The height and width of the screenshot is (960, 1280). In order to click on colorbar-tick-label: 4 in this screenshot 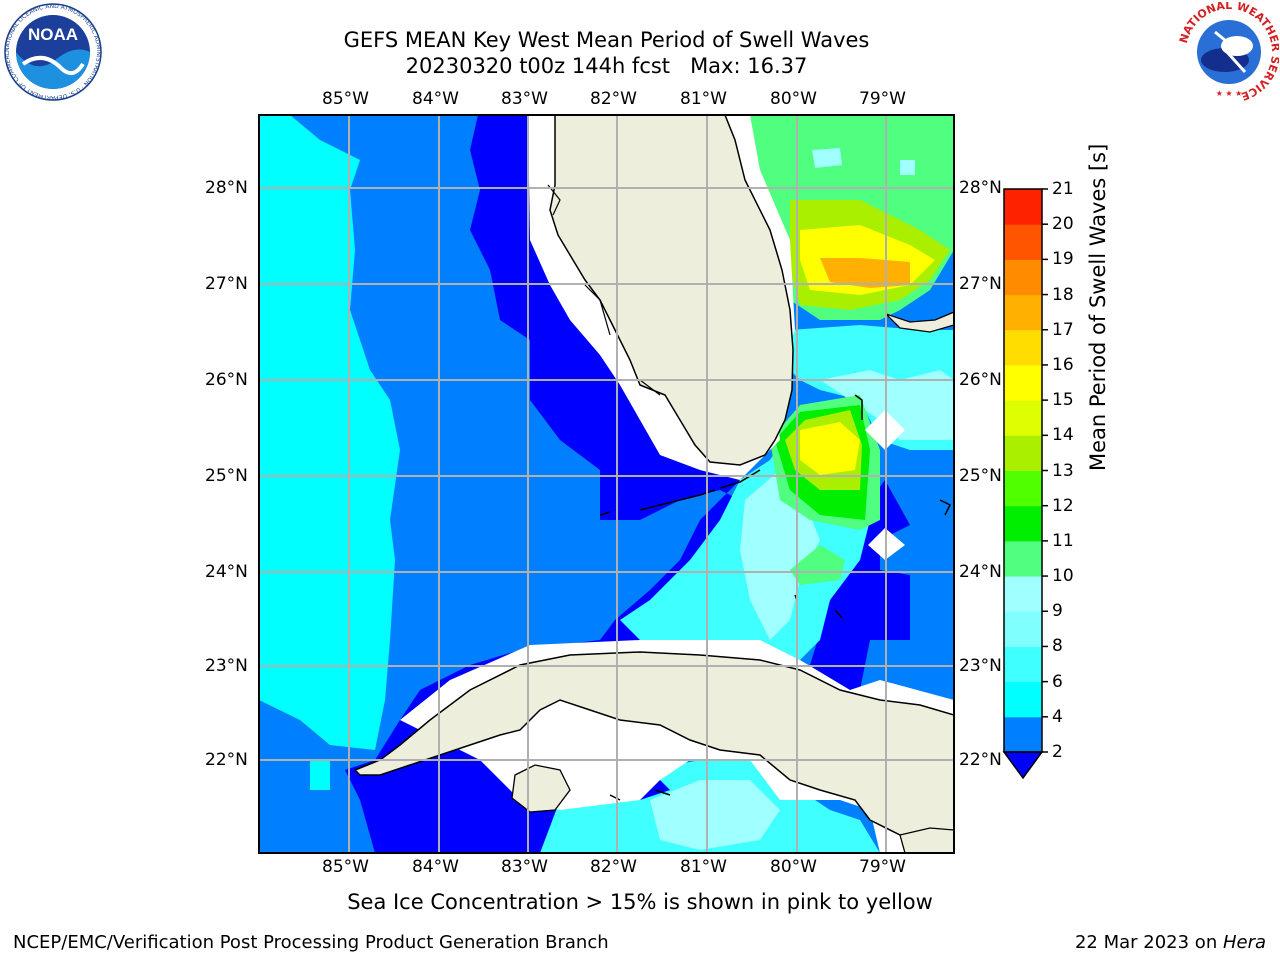, I will do `click(1057, 716)`.